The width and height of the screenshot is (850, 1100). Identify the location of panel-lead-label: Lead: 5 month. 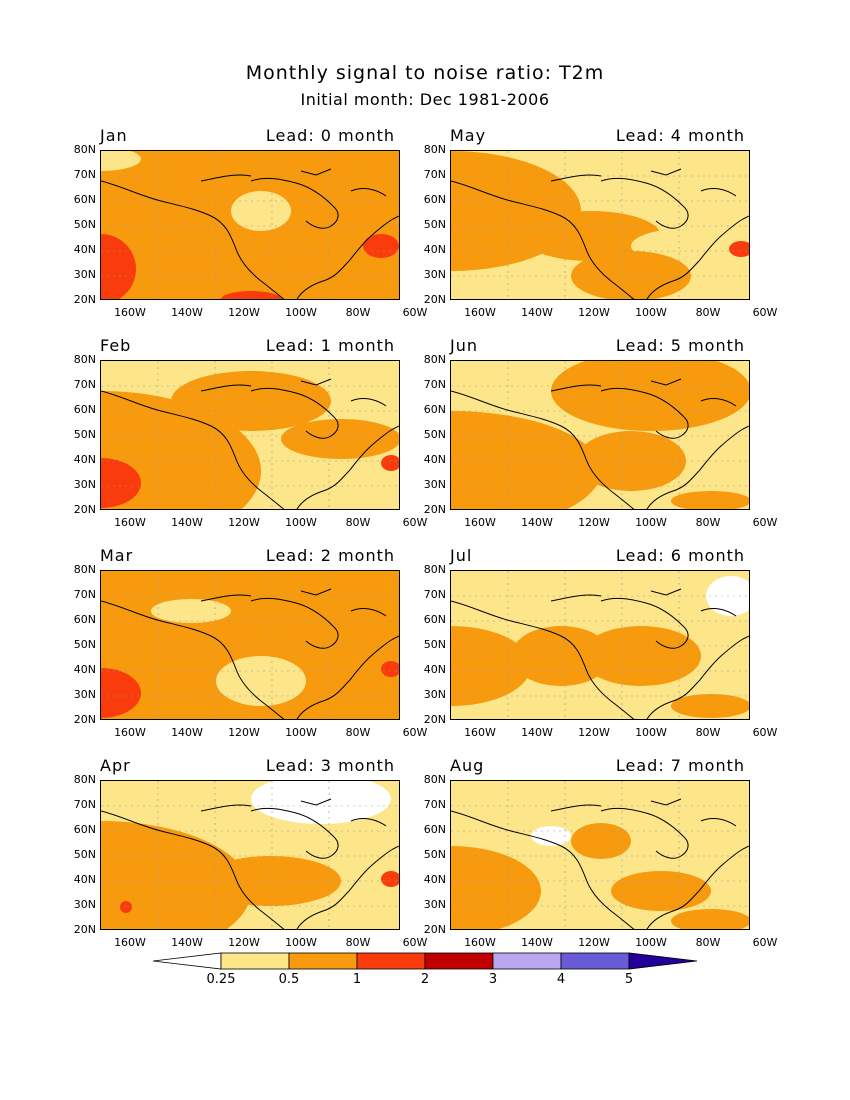
(680, 345).